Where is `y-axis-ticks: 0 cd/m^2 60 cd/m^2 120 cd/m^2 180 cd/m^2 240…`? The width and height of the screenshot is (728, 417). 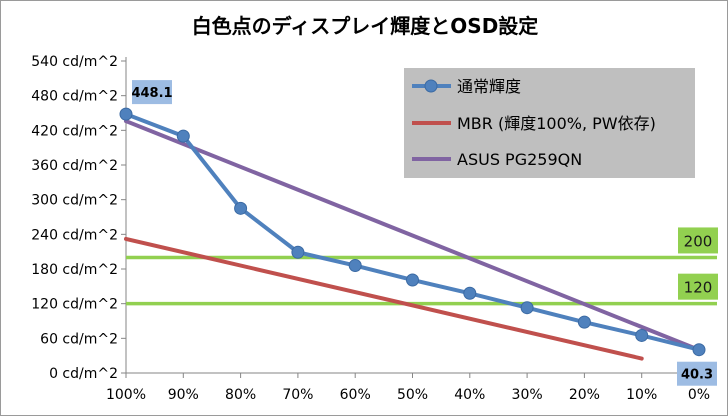 y-axis-ticks: 0 cd/m^2 60 cd/m^2 120 cd/m^2 180 cd/m^2 240… is located at coordinates (78, 218).